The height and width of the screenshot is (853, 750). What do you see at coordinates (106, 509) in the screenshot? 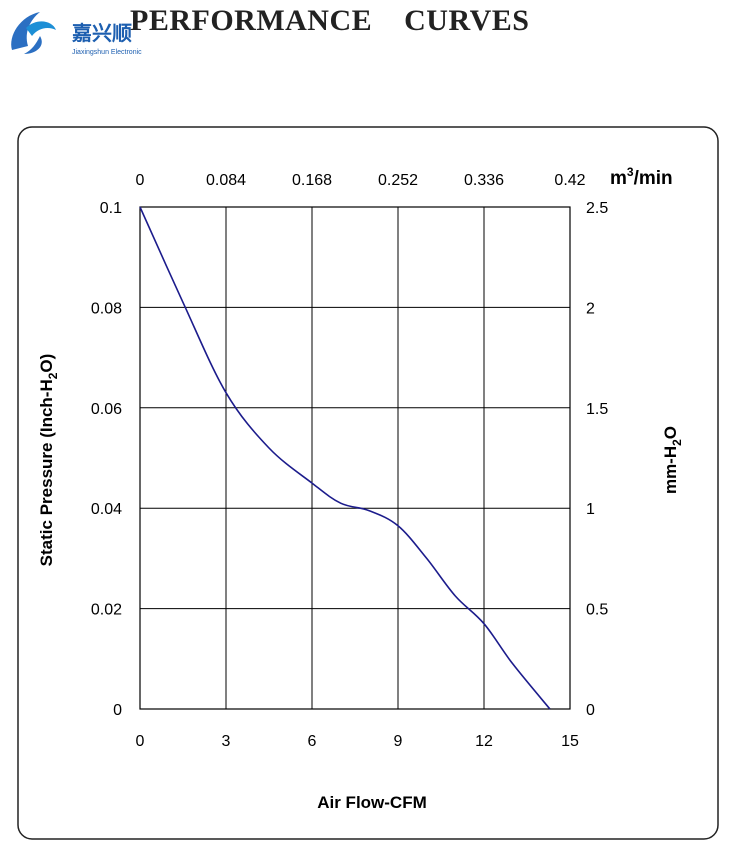
I see `y-tick-label: 0.04` at bounding box center [106, 509].